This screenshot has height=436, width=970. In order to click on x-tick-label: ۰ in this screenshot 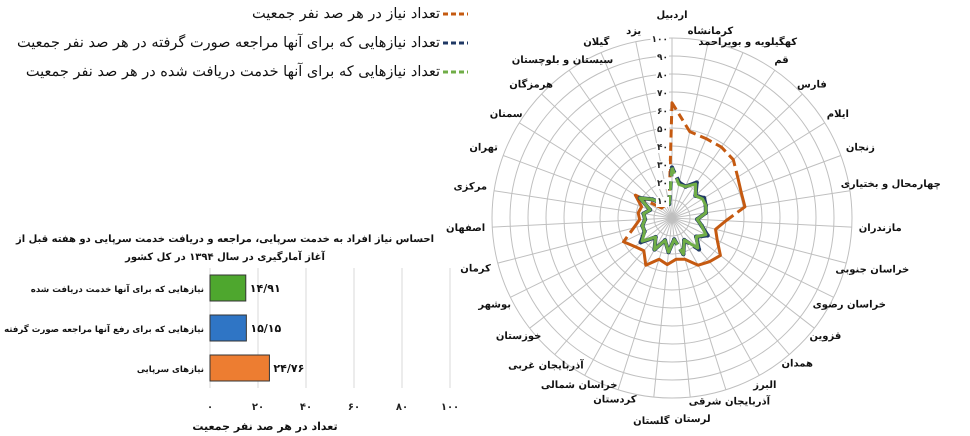, I will do `click(210, 407)`.